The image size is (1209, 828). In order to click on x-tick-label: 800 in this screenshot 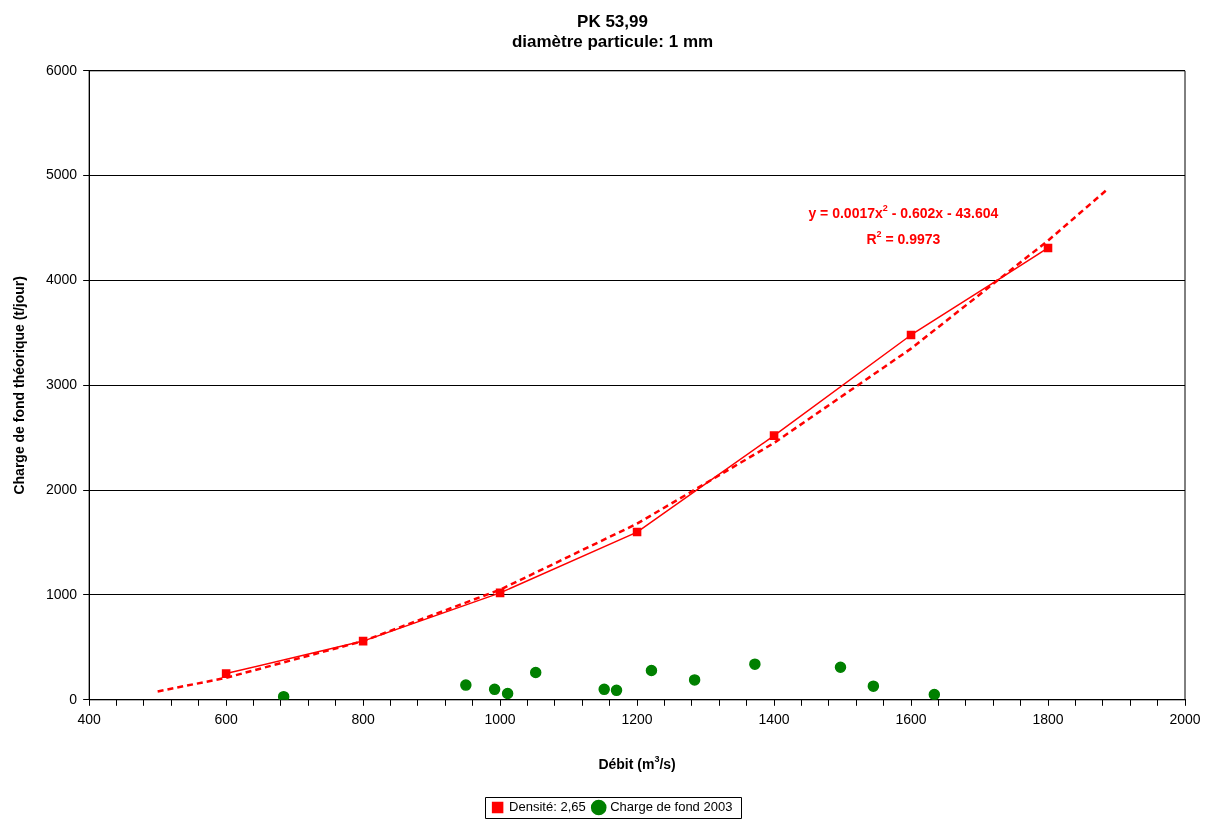, I will do `click(363, 719)`.